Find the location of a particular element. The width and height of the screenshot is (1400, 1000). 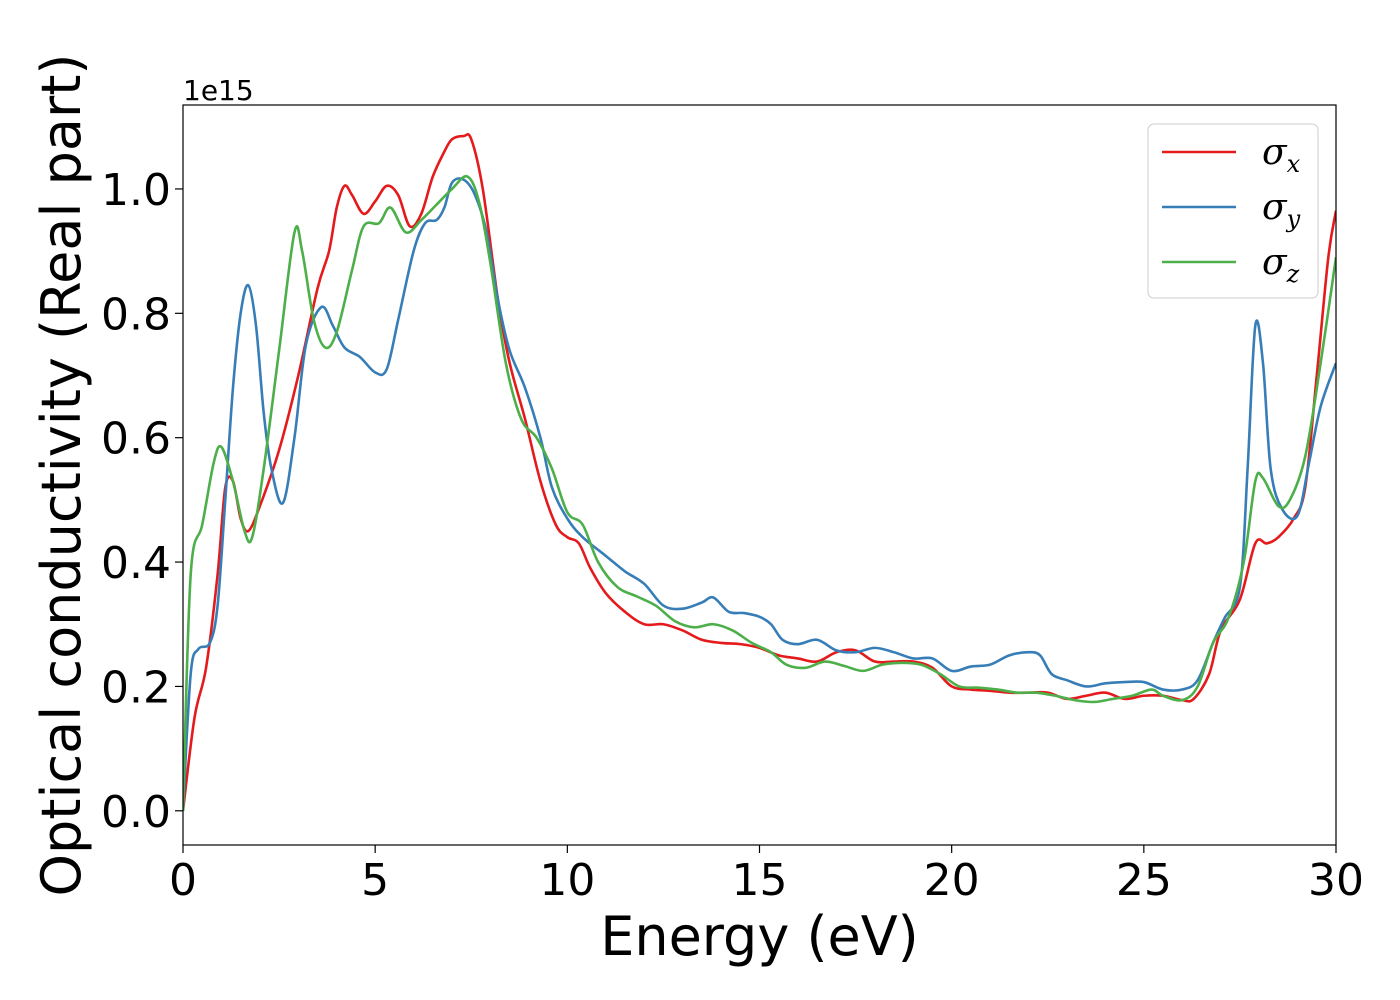

x-tick-label: 15 is located at coordinates (760, 880).